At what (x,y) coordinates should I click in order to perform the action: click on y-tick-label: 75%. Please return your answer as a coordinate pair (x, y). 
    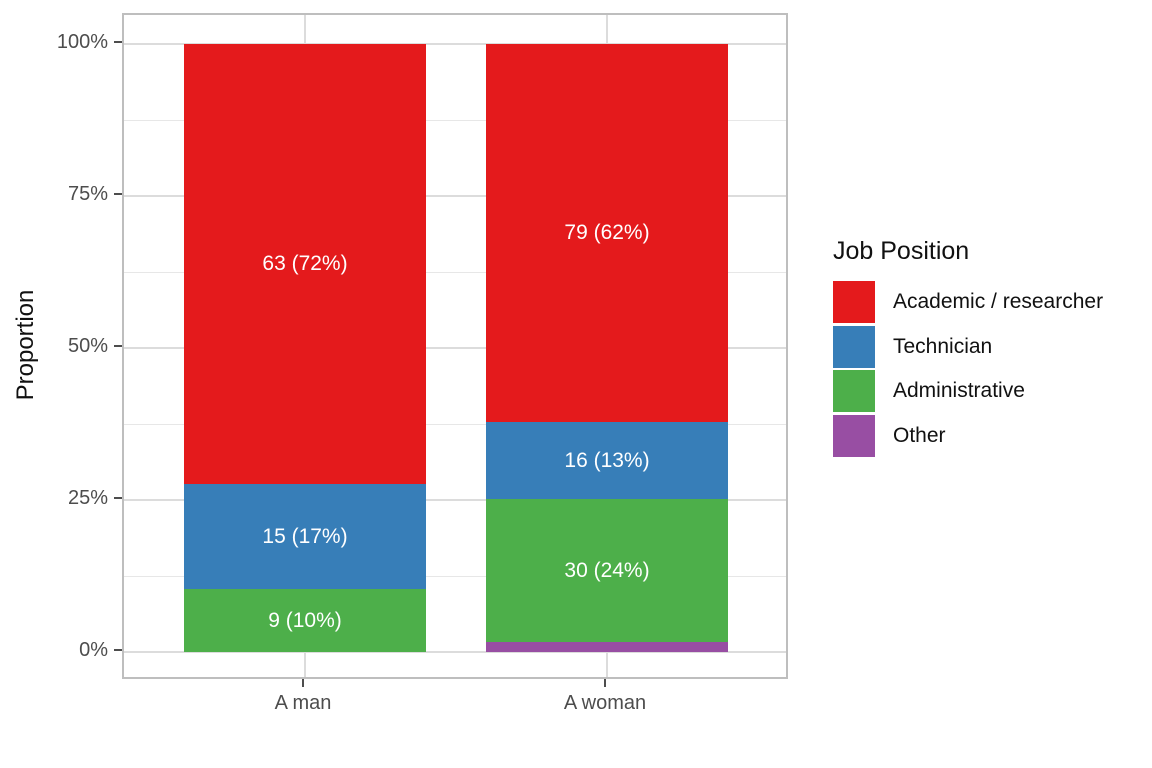
    Looking at the image, I should click on (87, 194).